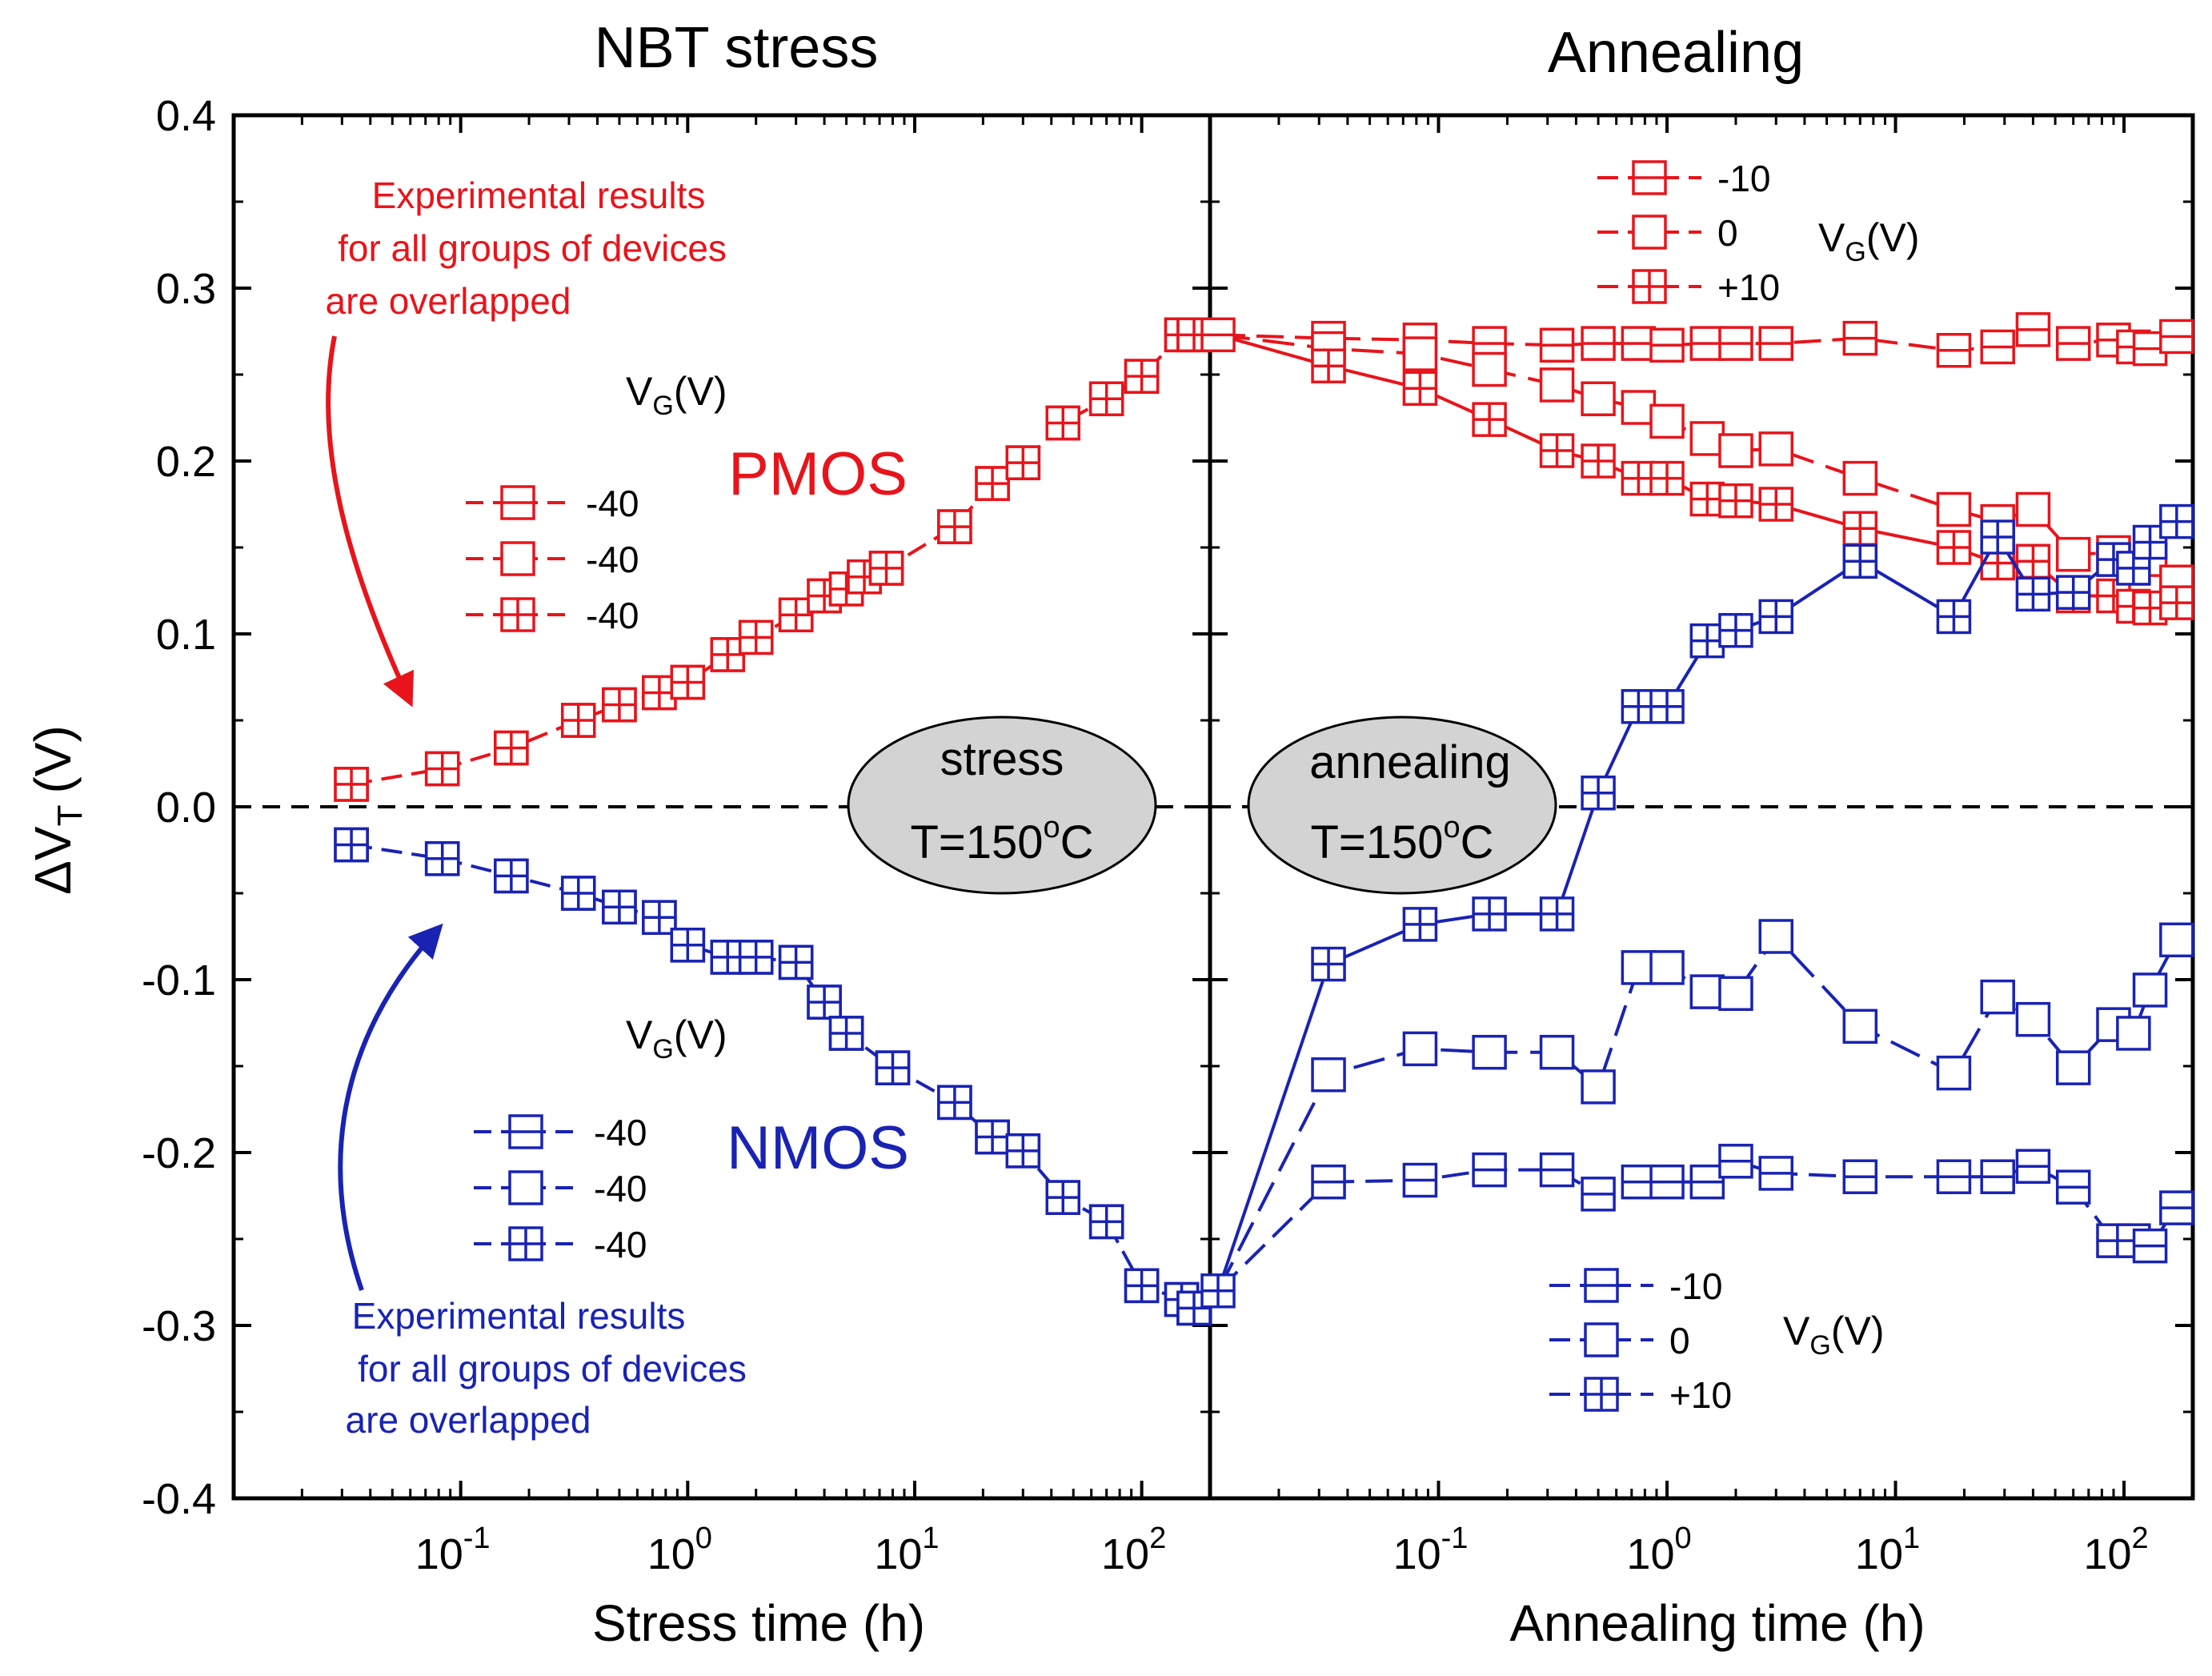 This screenshot has height=1676, width=2212. I want to click on y-tick-label: 0.4, so click(186, 116).